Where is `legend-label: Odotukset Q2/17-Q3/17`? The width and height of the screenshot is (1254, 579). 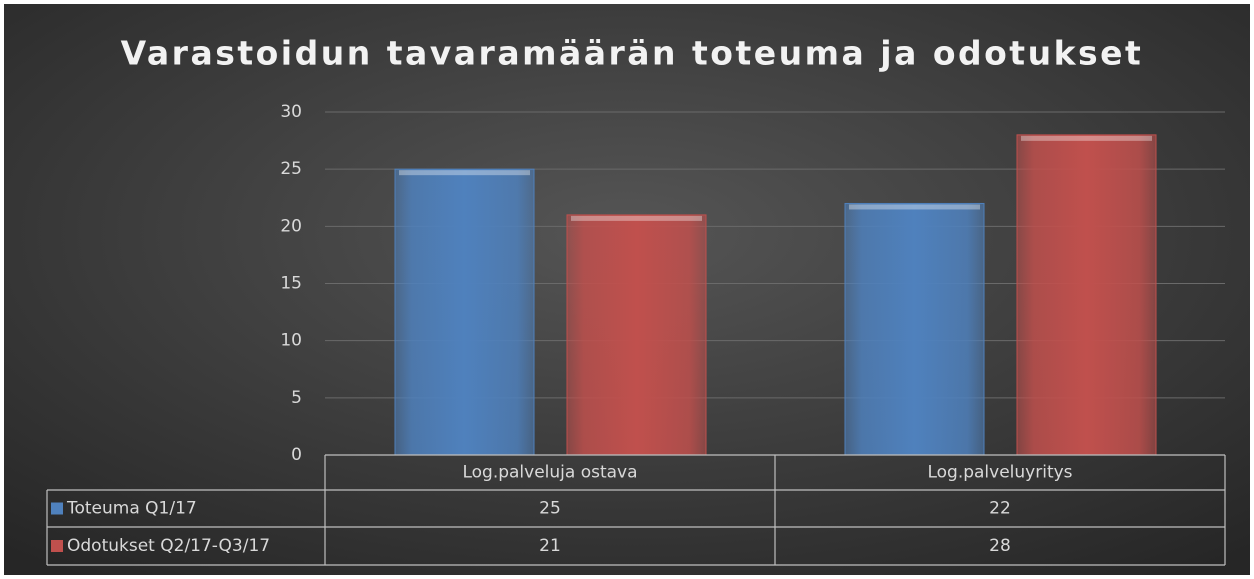 legend-label: Odotukset Q2/17-Q3/17 is located at coordinates (168, 546).